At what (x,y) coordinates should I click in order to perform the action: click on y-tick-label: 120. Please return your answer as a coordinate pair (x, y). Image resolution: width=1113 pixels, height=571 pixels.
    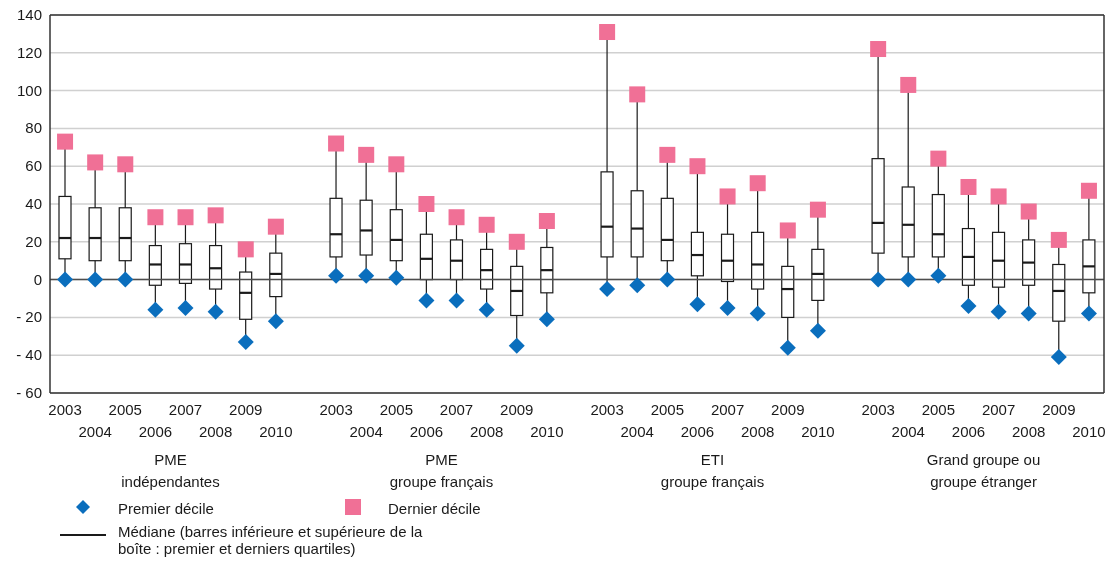
    Looking at the image, I should click on (29, 52).